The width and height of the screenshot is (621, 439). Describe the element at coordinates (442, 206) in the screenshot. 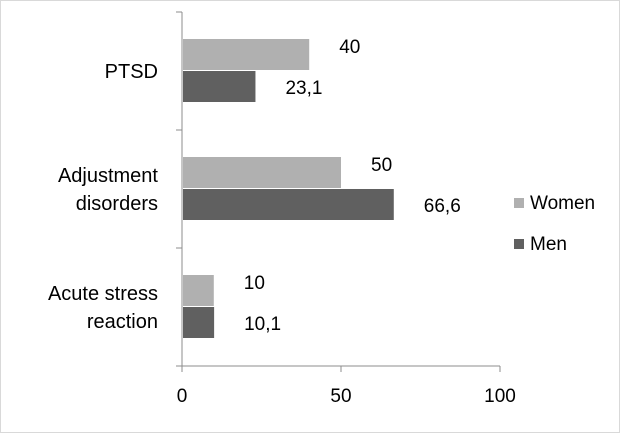

I see `data-label: 66,6` at that location.